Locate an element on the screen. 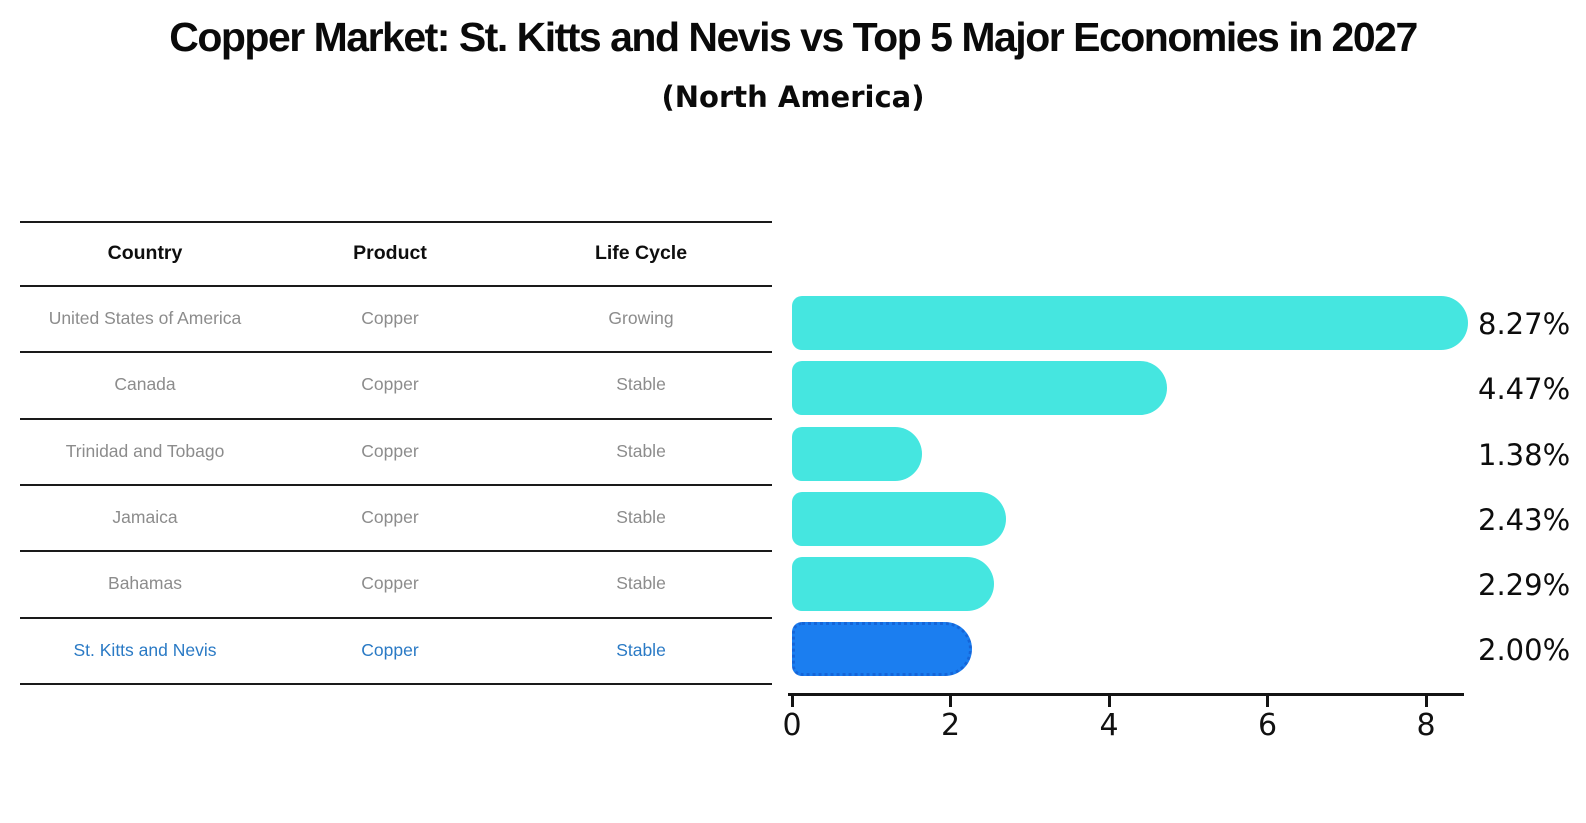 The image size is (1586, 823). cell-country: Trinidad and Tobago is located at coordinates (145, 450).